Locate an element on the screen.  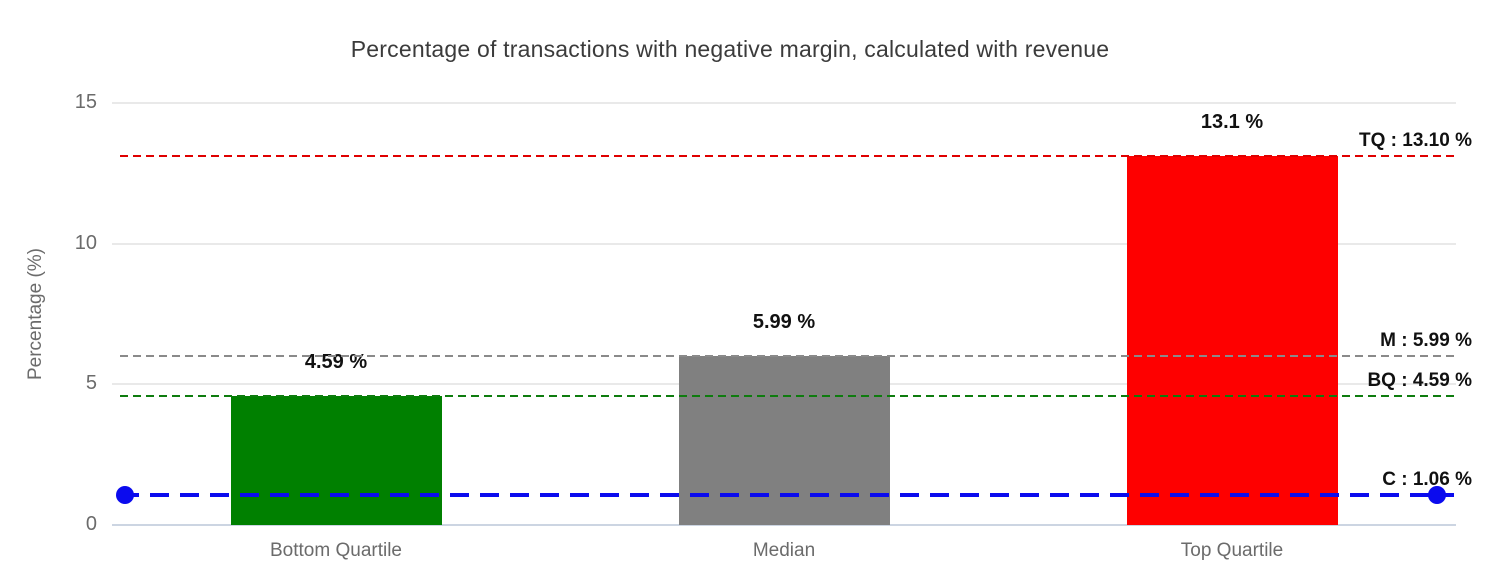
y-tick-label-15: 15 is located at coordinates (85, 102).